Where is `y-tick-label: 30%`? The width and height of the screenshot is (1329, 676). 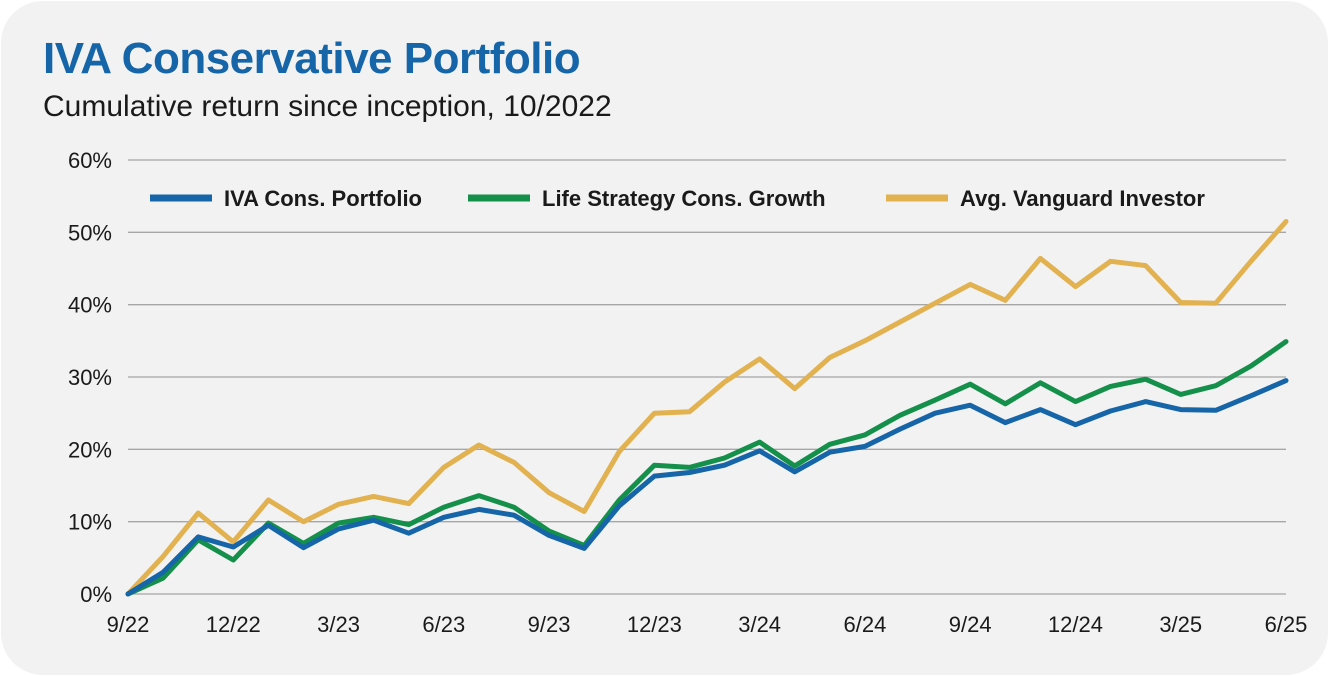 y-tick-label: 30% is located at coordinates (90, 377).